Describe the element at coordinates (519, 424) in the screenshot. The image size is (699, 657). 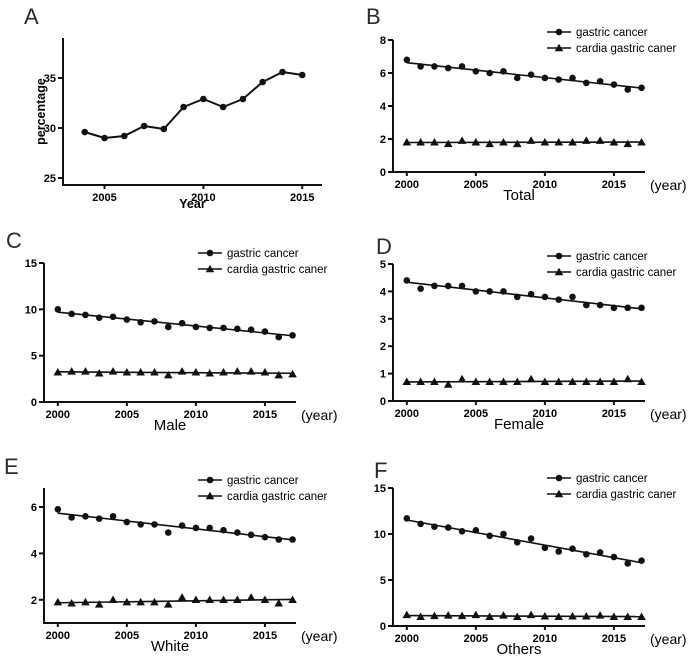
I see `x-axis-title: Female` at that location.